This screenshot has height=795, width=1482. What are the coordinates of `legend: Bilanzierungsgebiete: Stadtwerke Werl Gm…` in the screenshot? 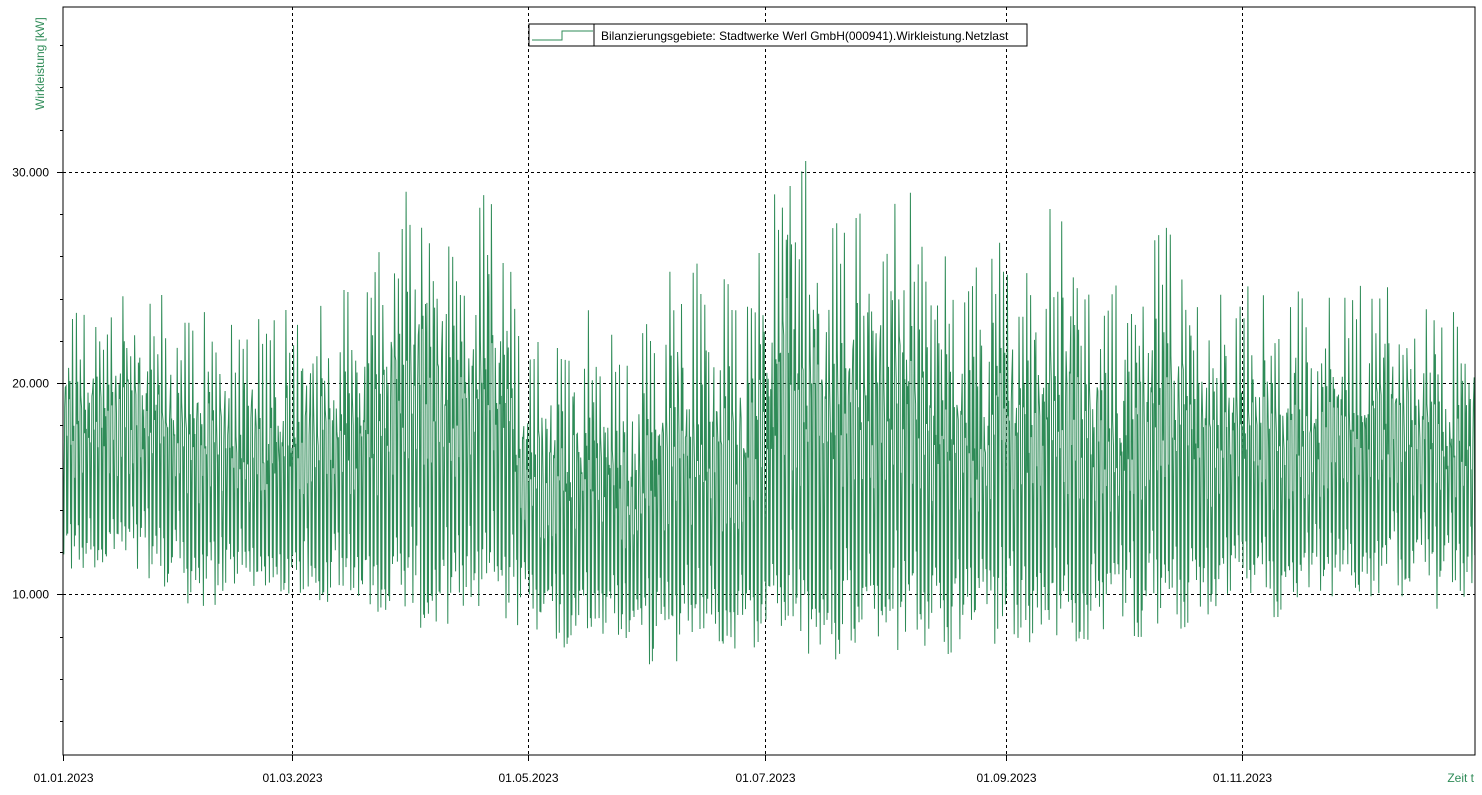 It's located at (778, 35).